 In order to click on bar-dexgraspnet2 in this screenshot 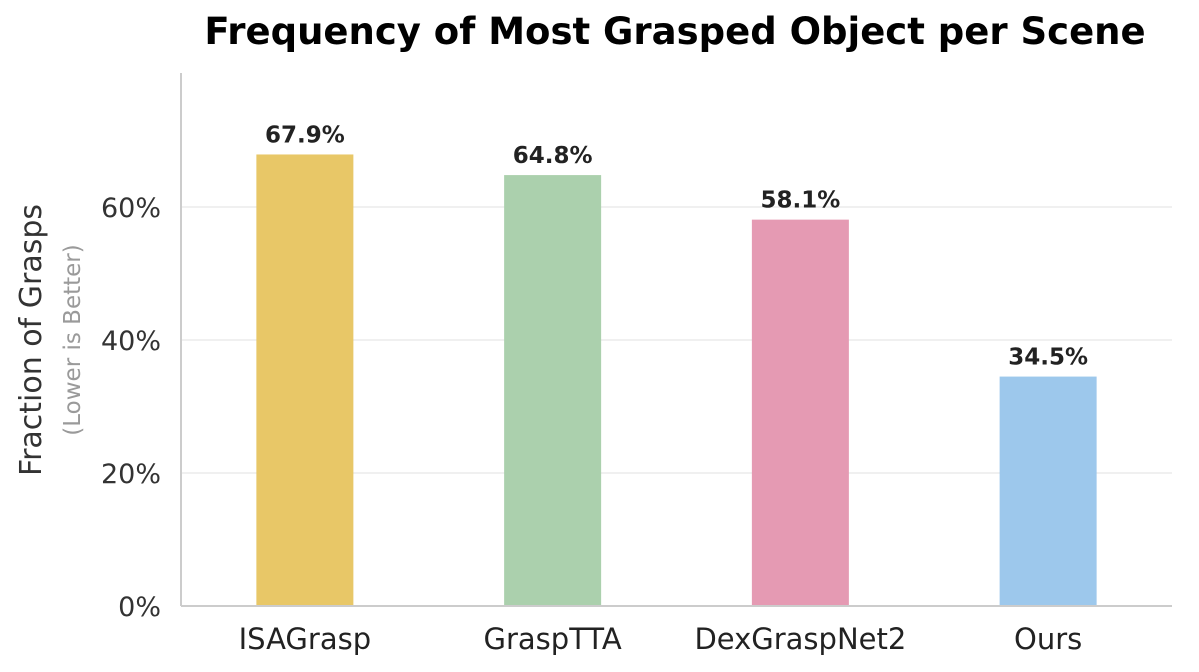, I will do `click(800, 412)`.